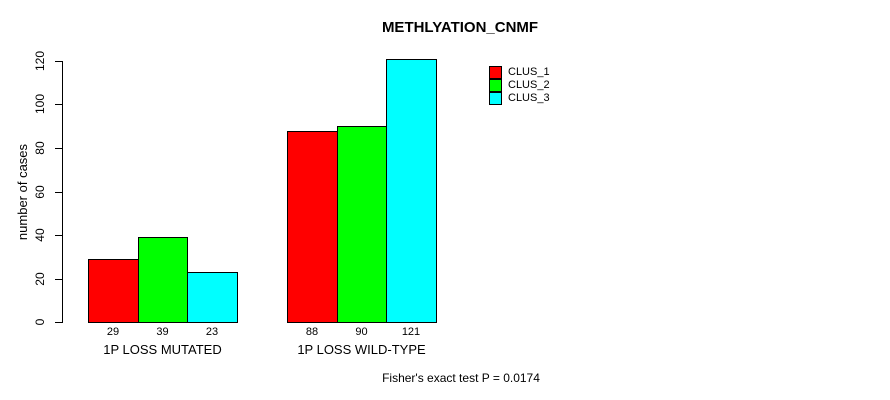 Image resolution: width=890 pixels, height=400 pixels. I want to click on legend: CLUS_1 CLUS_2 CLUS_3, so click(519, 85).